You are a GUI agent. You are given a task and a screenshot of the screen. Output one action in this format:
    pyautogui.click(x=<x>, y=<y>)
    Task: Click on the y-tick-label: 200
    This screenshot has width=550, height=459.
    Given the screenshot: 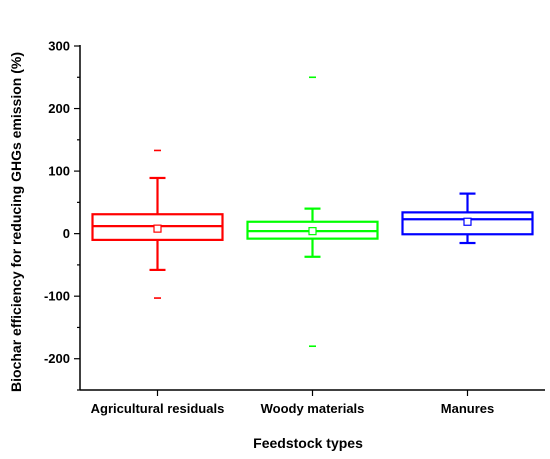 What is the action you would take?
    pyautogui.click(x=59, y=108)
    